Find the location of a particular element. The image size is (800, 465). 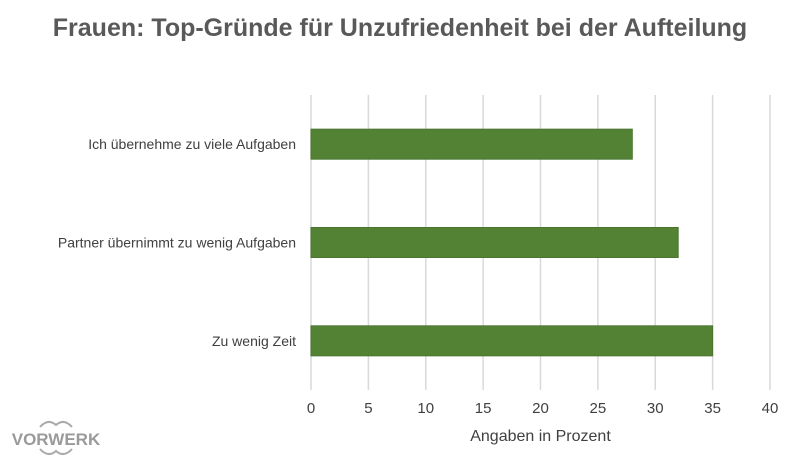

x-tick-label: 0 is located at coordinates (311, 408).